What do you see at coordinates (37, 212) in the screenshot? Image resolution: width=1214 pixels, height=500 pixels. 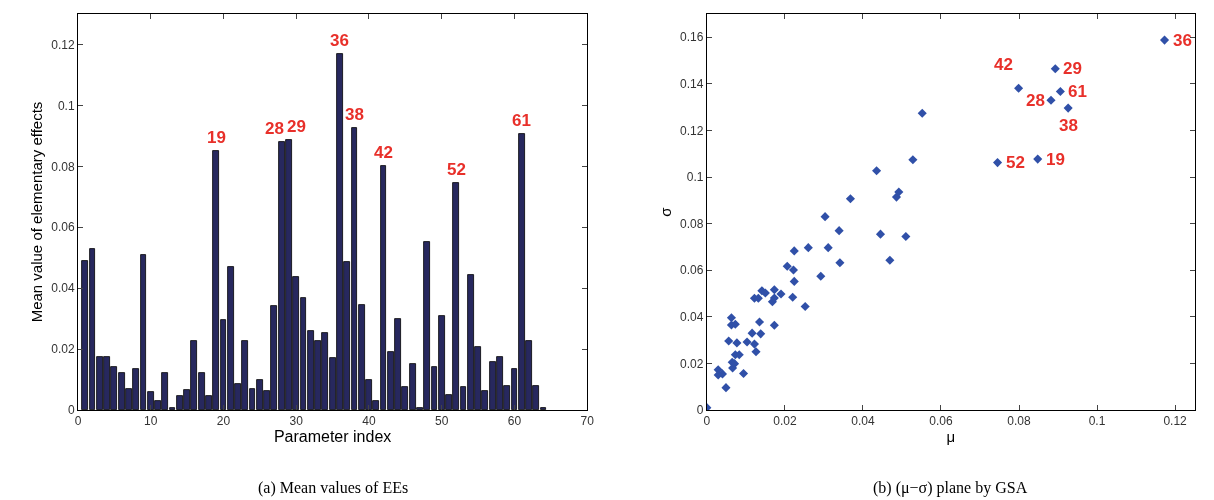 I see `y-axis-title: Mean value of elementary effects` at bounding box center [37, 212].